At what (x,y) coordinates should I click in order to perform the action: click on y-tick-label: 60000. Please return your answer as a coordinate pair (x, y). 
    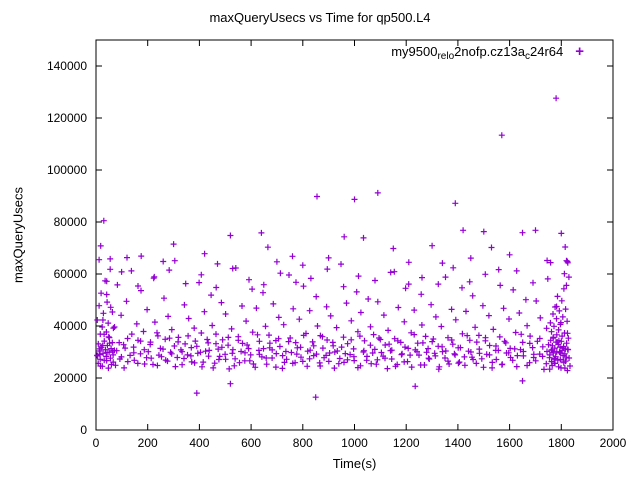
    Looking at the image, I should click on (71, 274).